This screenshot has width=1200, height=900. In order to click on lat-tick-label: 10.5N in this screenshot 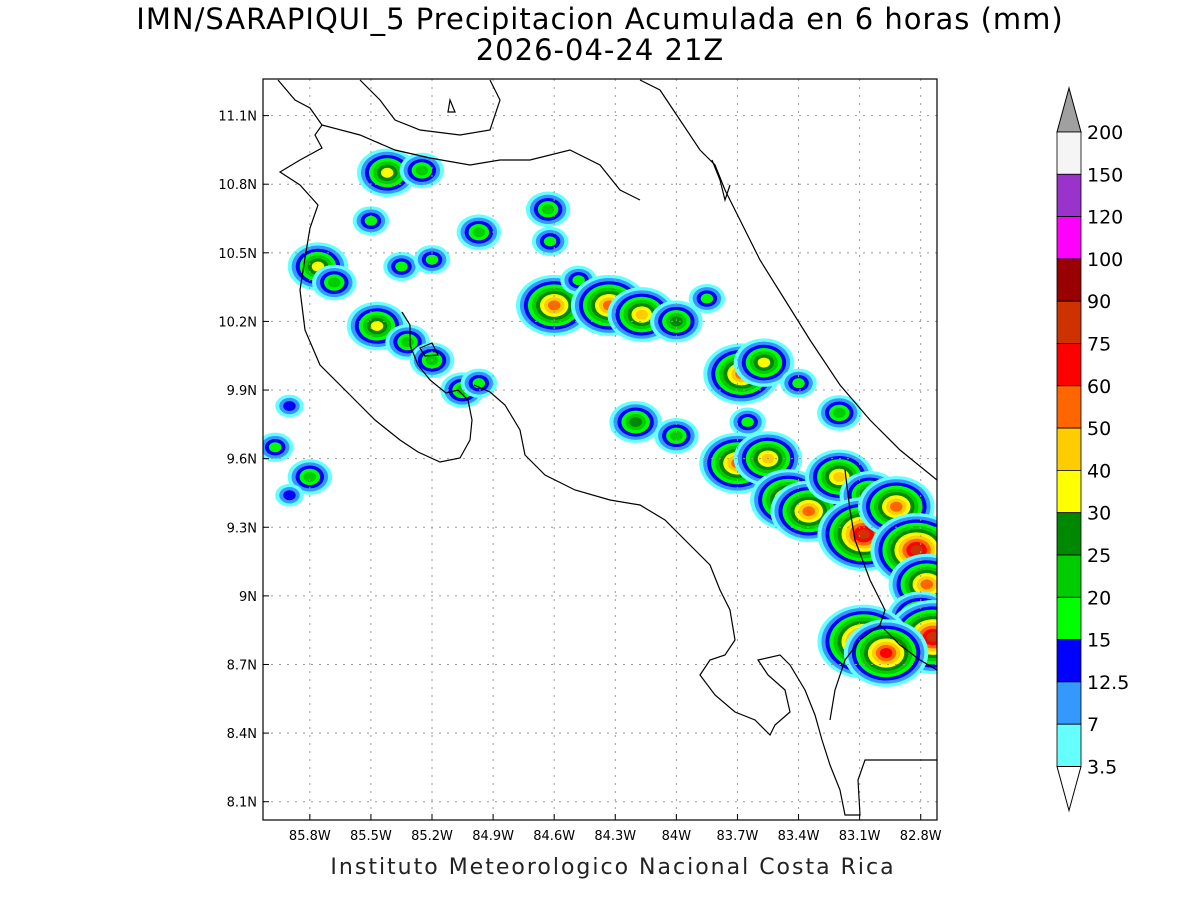, I will do `click(237, 254)`.